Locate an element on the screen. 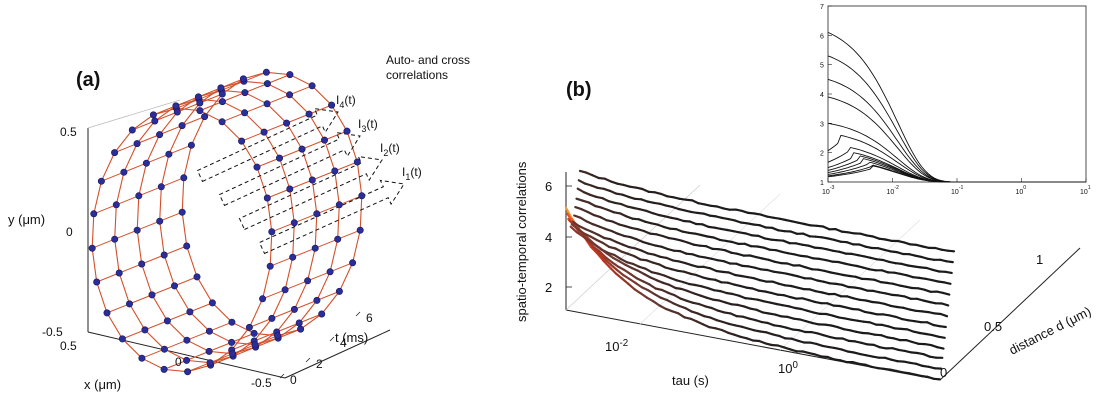 The width and height of the screenshot is (1103, 398). inset-x-tick: 100 is located at coordinates (1021, 190).